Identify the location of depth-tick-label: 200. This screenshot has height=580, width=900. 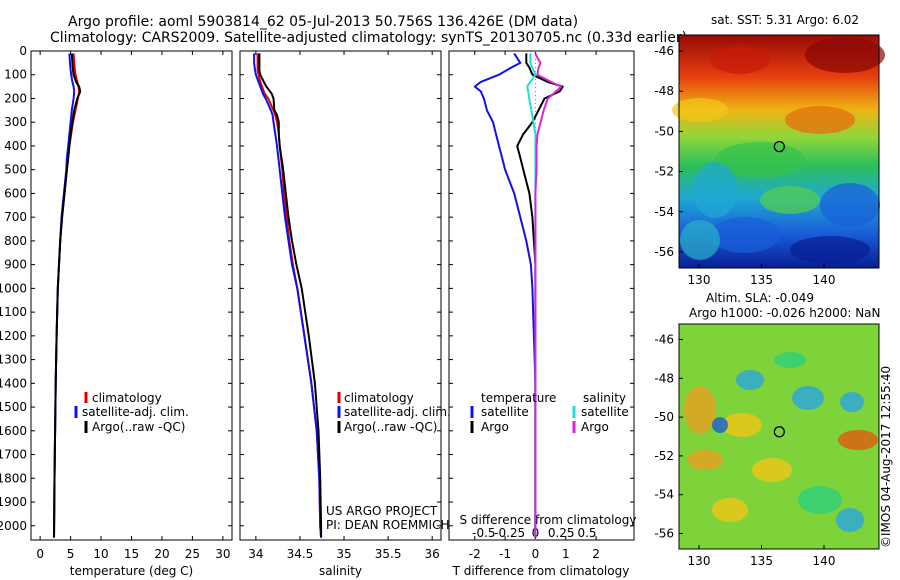
(15, 98).